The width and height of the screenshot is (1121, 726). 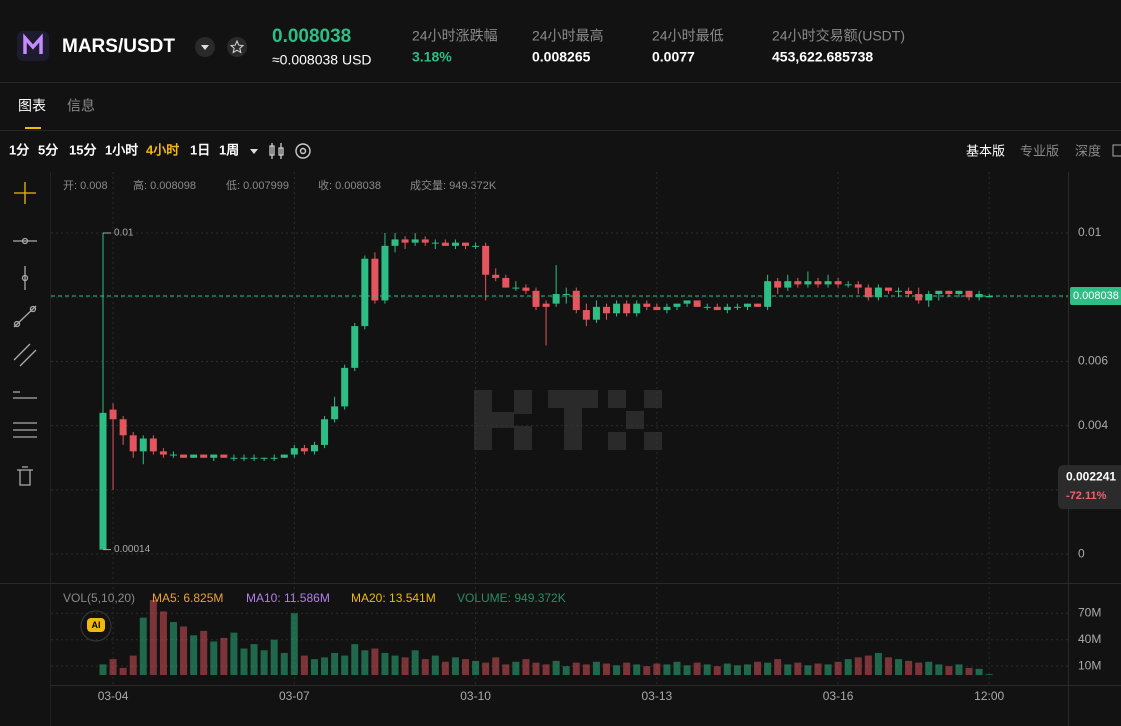 What do you see at coordinates (32, 106) in the screenshot?
I see `tab: 图表` at bounding box center [32, 106].